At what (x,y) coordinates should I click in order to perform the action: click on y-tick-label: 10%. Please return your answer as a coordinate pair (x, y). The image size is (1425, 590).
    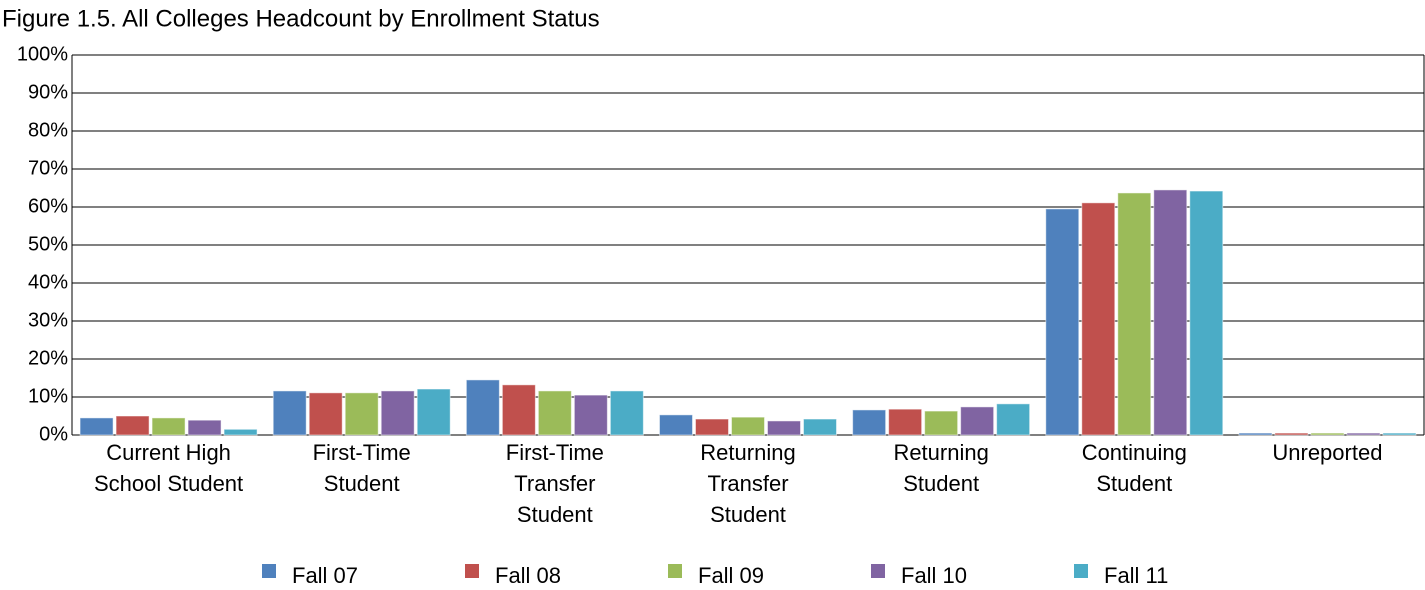
    Looking at the image, I should click on (48, 396).